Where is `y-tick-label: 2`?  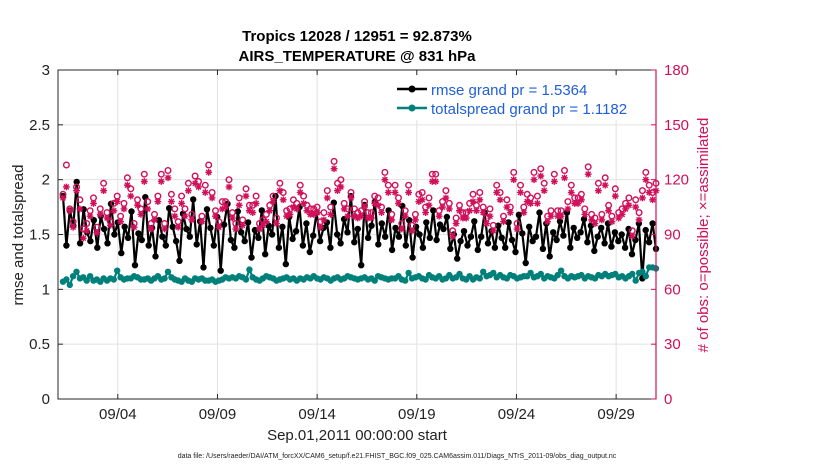
y-tick-label: 2 is located at coordinates (46, 180).